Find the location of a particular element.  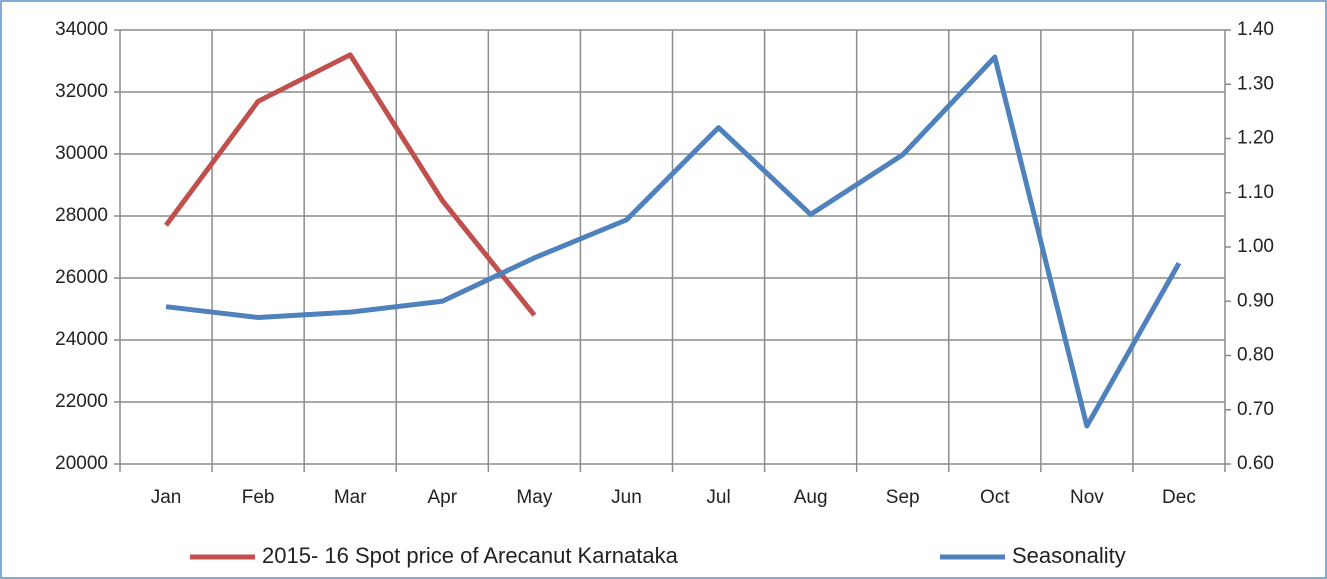

x-tick-label: Dec is located at coordinates (1179, 497).